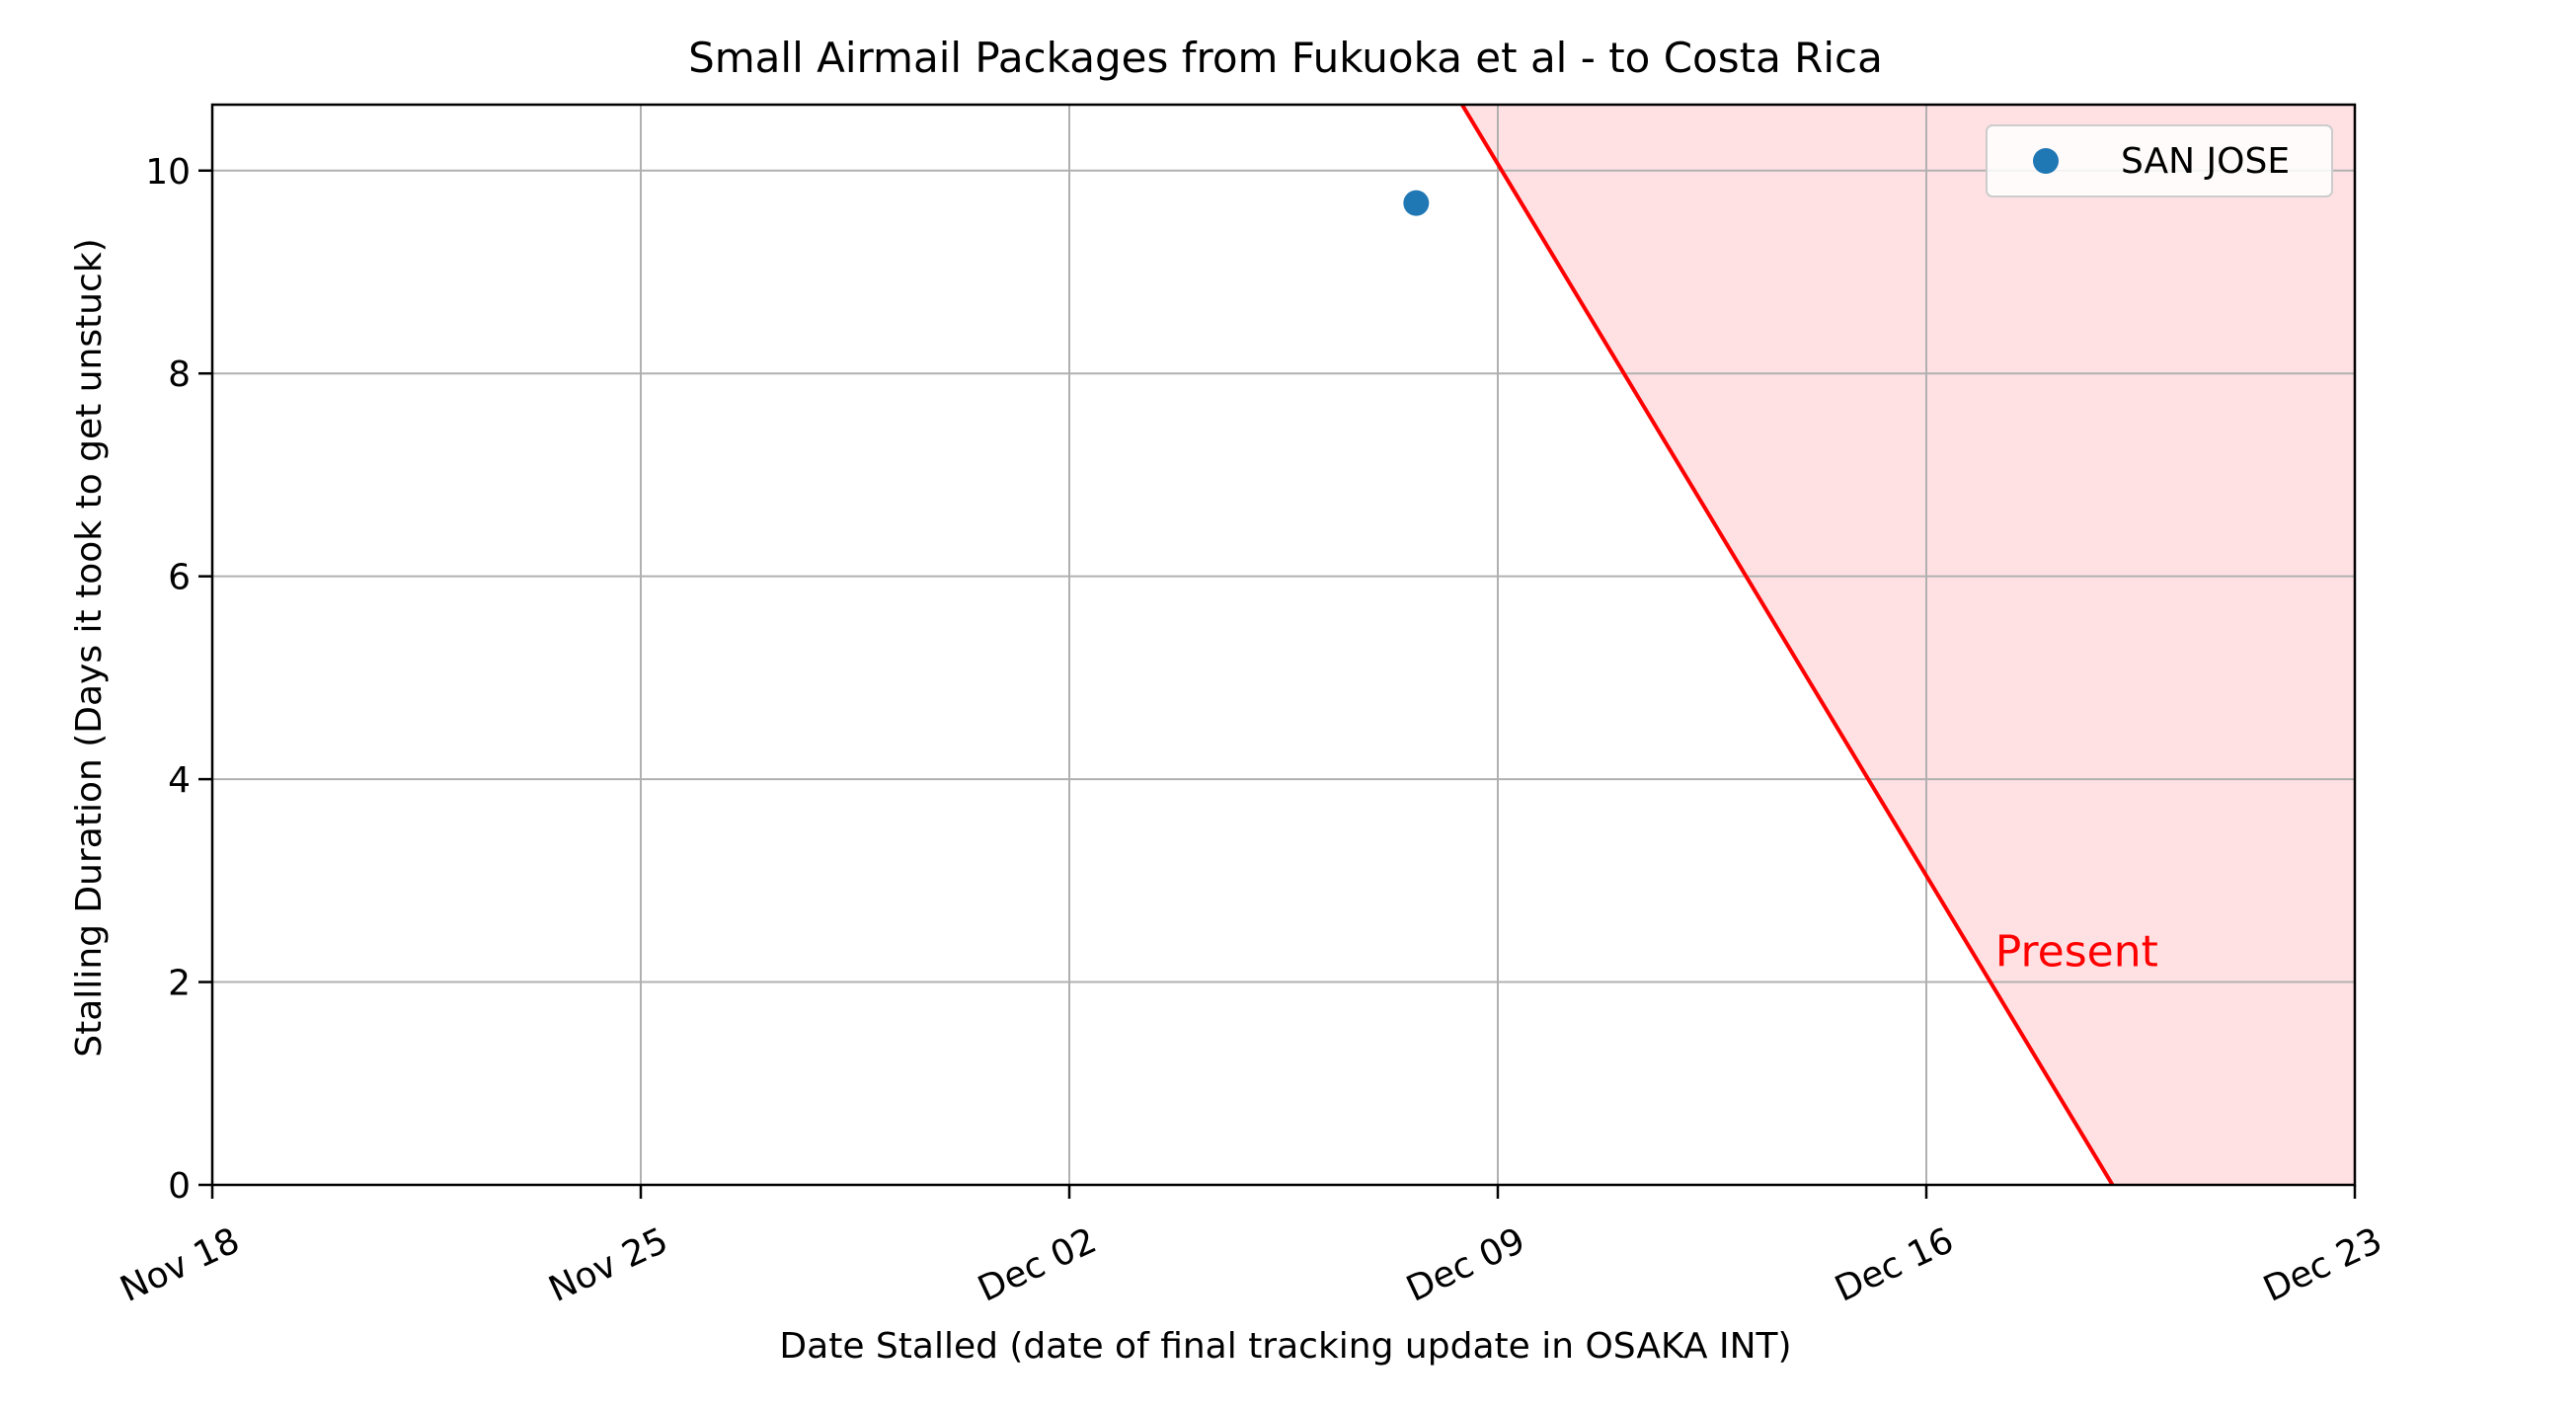 This screenshot has width=2576, height=1412. What do you see at coordinates (179, 984) in the screenshot?
I see `y-tick-label: 2` at bounding box center [179, 984].